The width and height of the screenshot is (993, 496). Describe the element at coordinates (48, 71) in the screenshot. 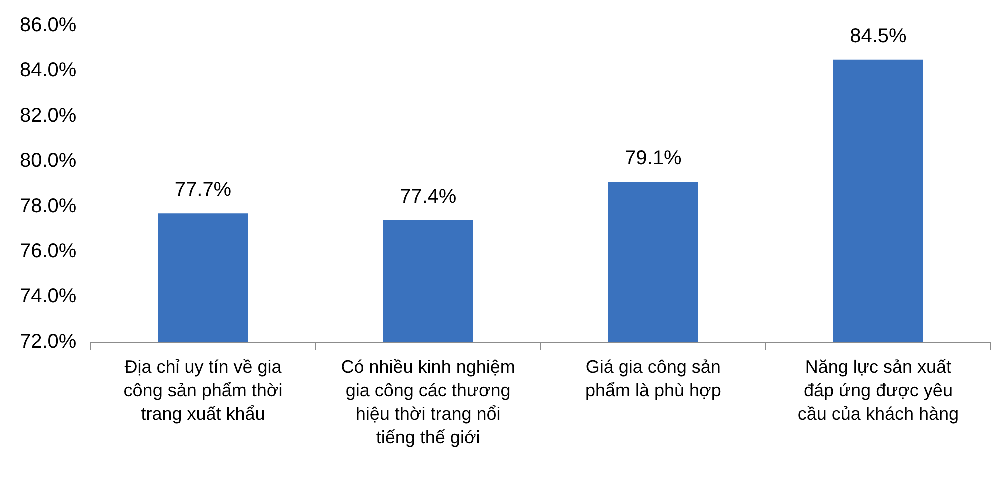

I see `y-tick-label: 84.0%` at that location.